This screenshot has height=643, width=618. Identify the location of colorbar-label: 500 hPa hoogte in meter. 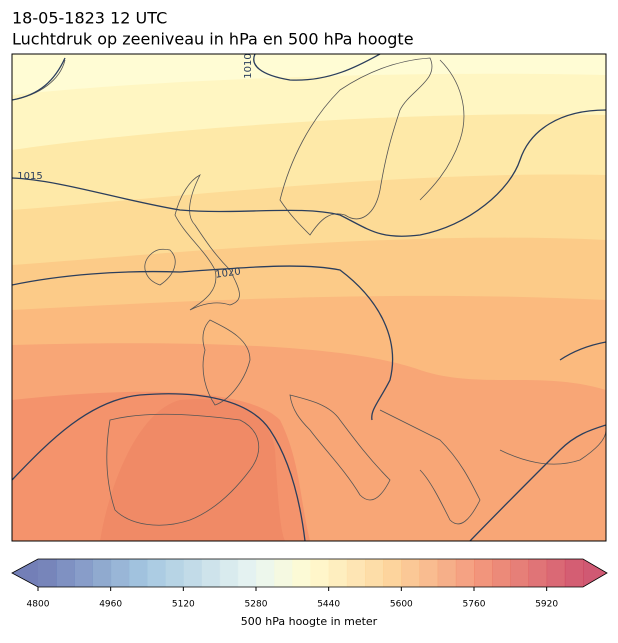
(309, 621).